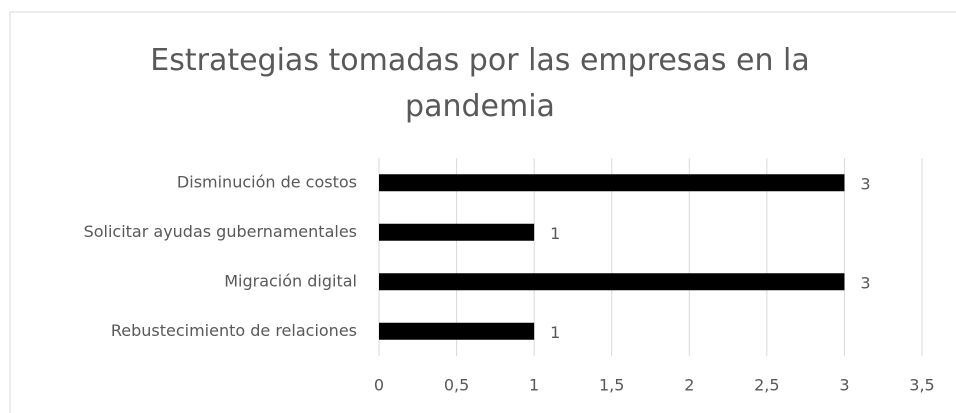 This screenshot has width=956, height=413. Describe the element at coordinates (689, 385) in the screenshot. I see `x-tick-label: 2` at that location.